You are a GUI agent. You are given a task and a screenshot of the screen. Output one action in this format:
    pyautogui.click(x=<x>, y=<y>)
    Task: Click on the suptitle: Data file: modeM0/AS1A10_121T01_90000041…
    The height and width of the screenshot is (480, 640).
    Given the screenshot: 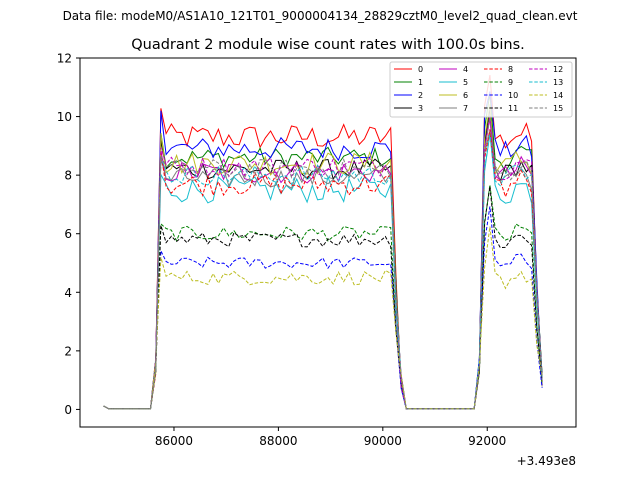 What is the action you would take?
    pyautogui.click(x=320, y=16)
    